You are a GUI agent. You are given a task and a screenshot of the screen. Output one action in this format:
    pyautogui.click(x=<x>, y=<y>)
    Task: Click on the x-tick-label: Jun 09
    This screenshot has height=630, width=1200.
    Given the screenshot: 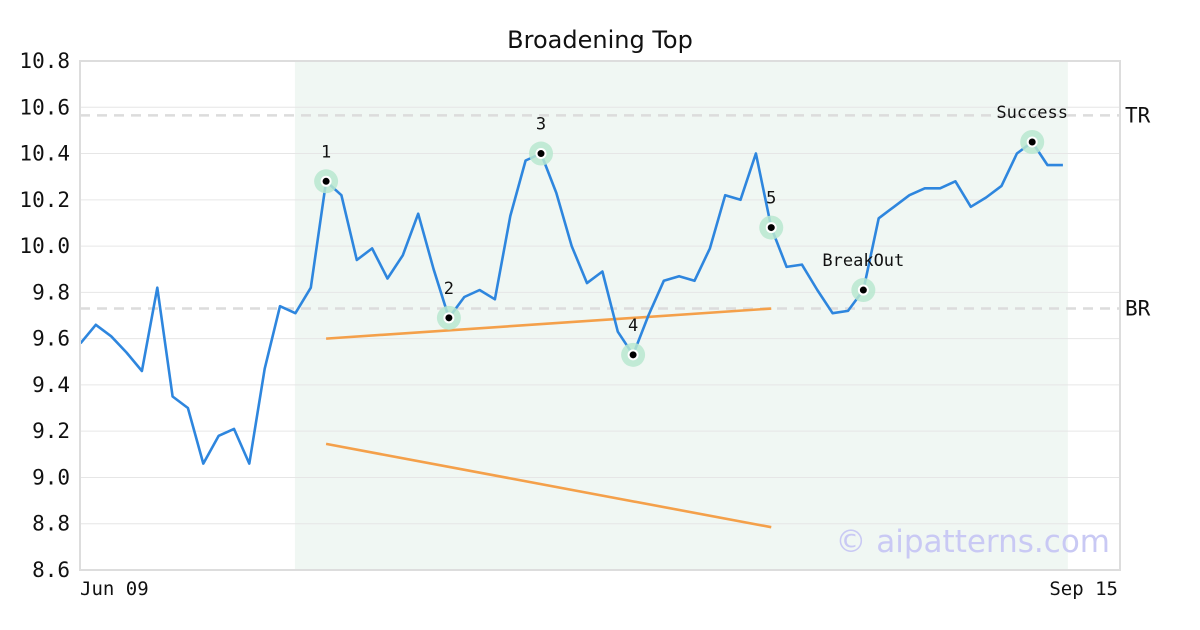 What is the action you would take?
    pyautogui.click(x=114, y=589)
    